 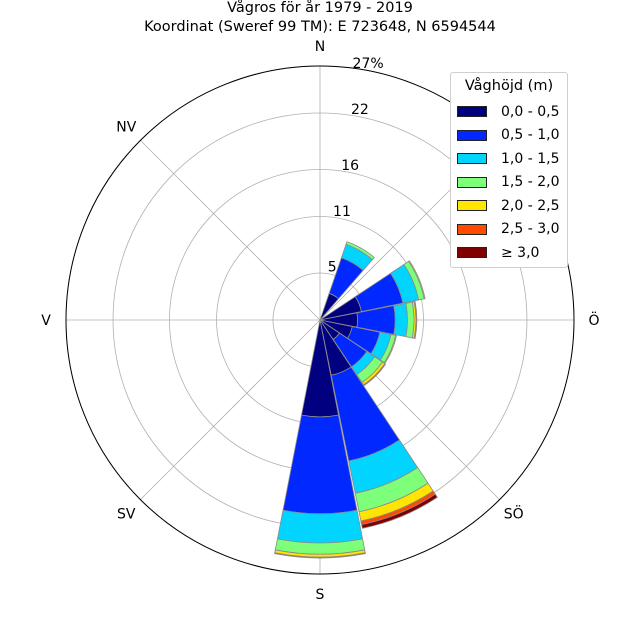 I want to click on legend-item: ≥ 3,0, so click(x=512, y=253).